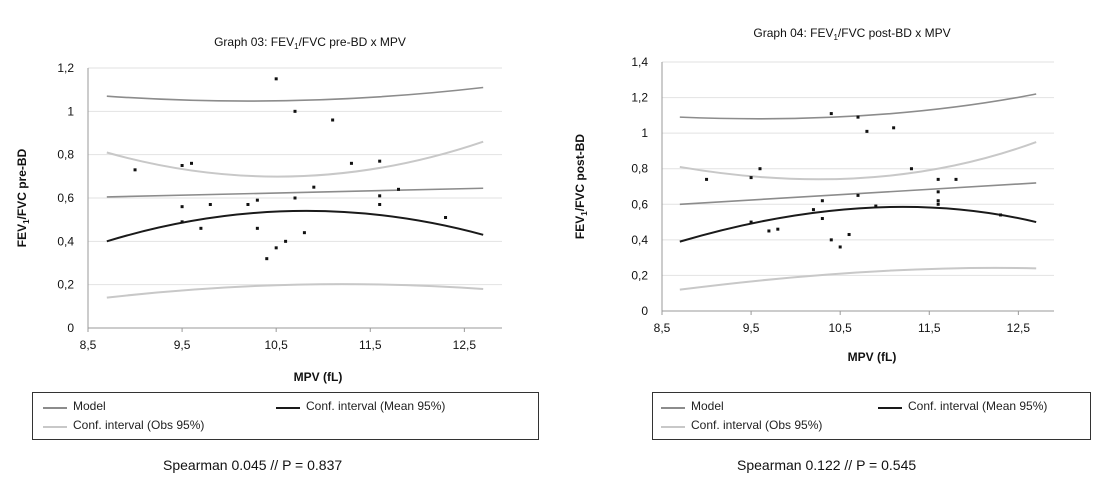  What do you see at coordinates (581, 186) in the screenshot?
I see `y-axis-label: FEV1/FVC post-BD` at bounding box center [581, 186].